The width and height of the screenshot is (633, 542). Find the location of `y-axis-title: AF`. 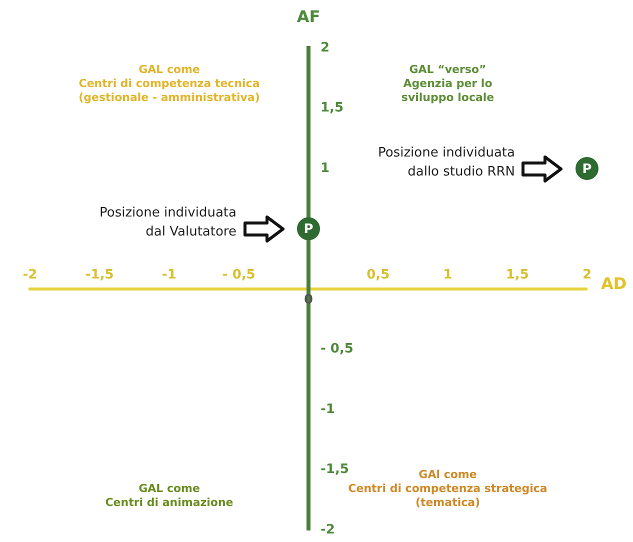

y-axis-title: AF is located at coordinates (308, 16).